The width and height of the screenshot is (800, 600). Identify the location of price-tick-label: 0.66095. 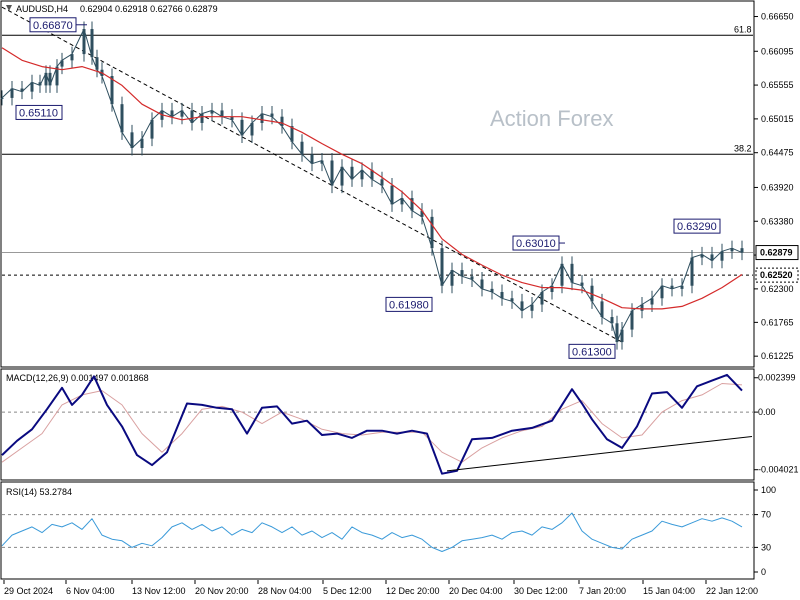
(777, 51).